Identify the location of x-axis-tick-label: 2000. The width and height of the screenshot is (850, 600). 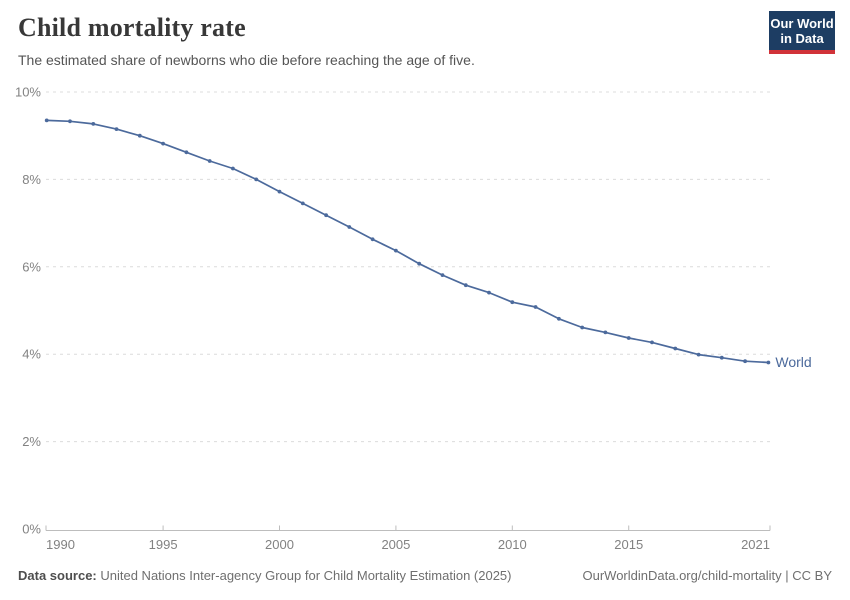
(279, 544).